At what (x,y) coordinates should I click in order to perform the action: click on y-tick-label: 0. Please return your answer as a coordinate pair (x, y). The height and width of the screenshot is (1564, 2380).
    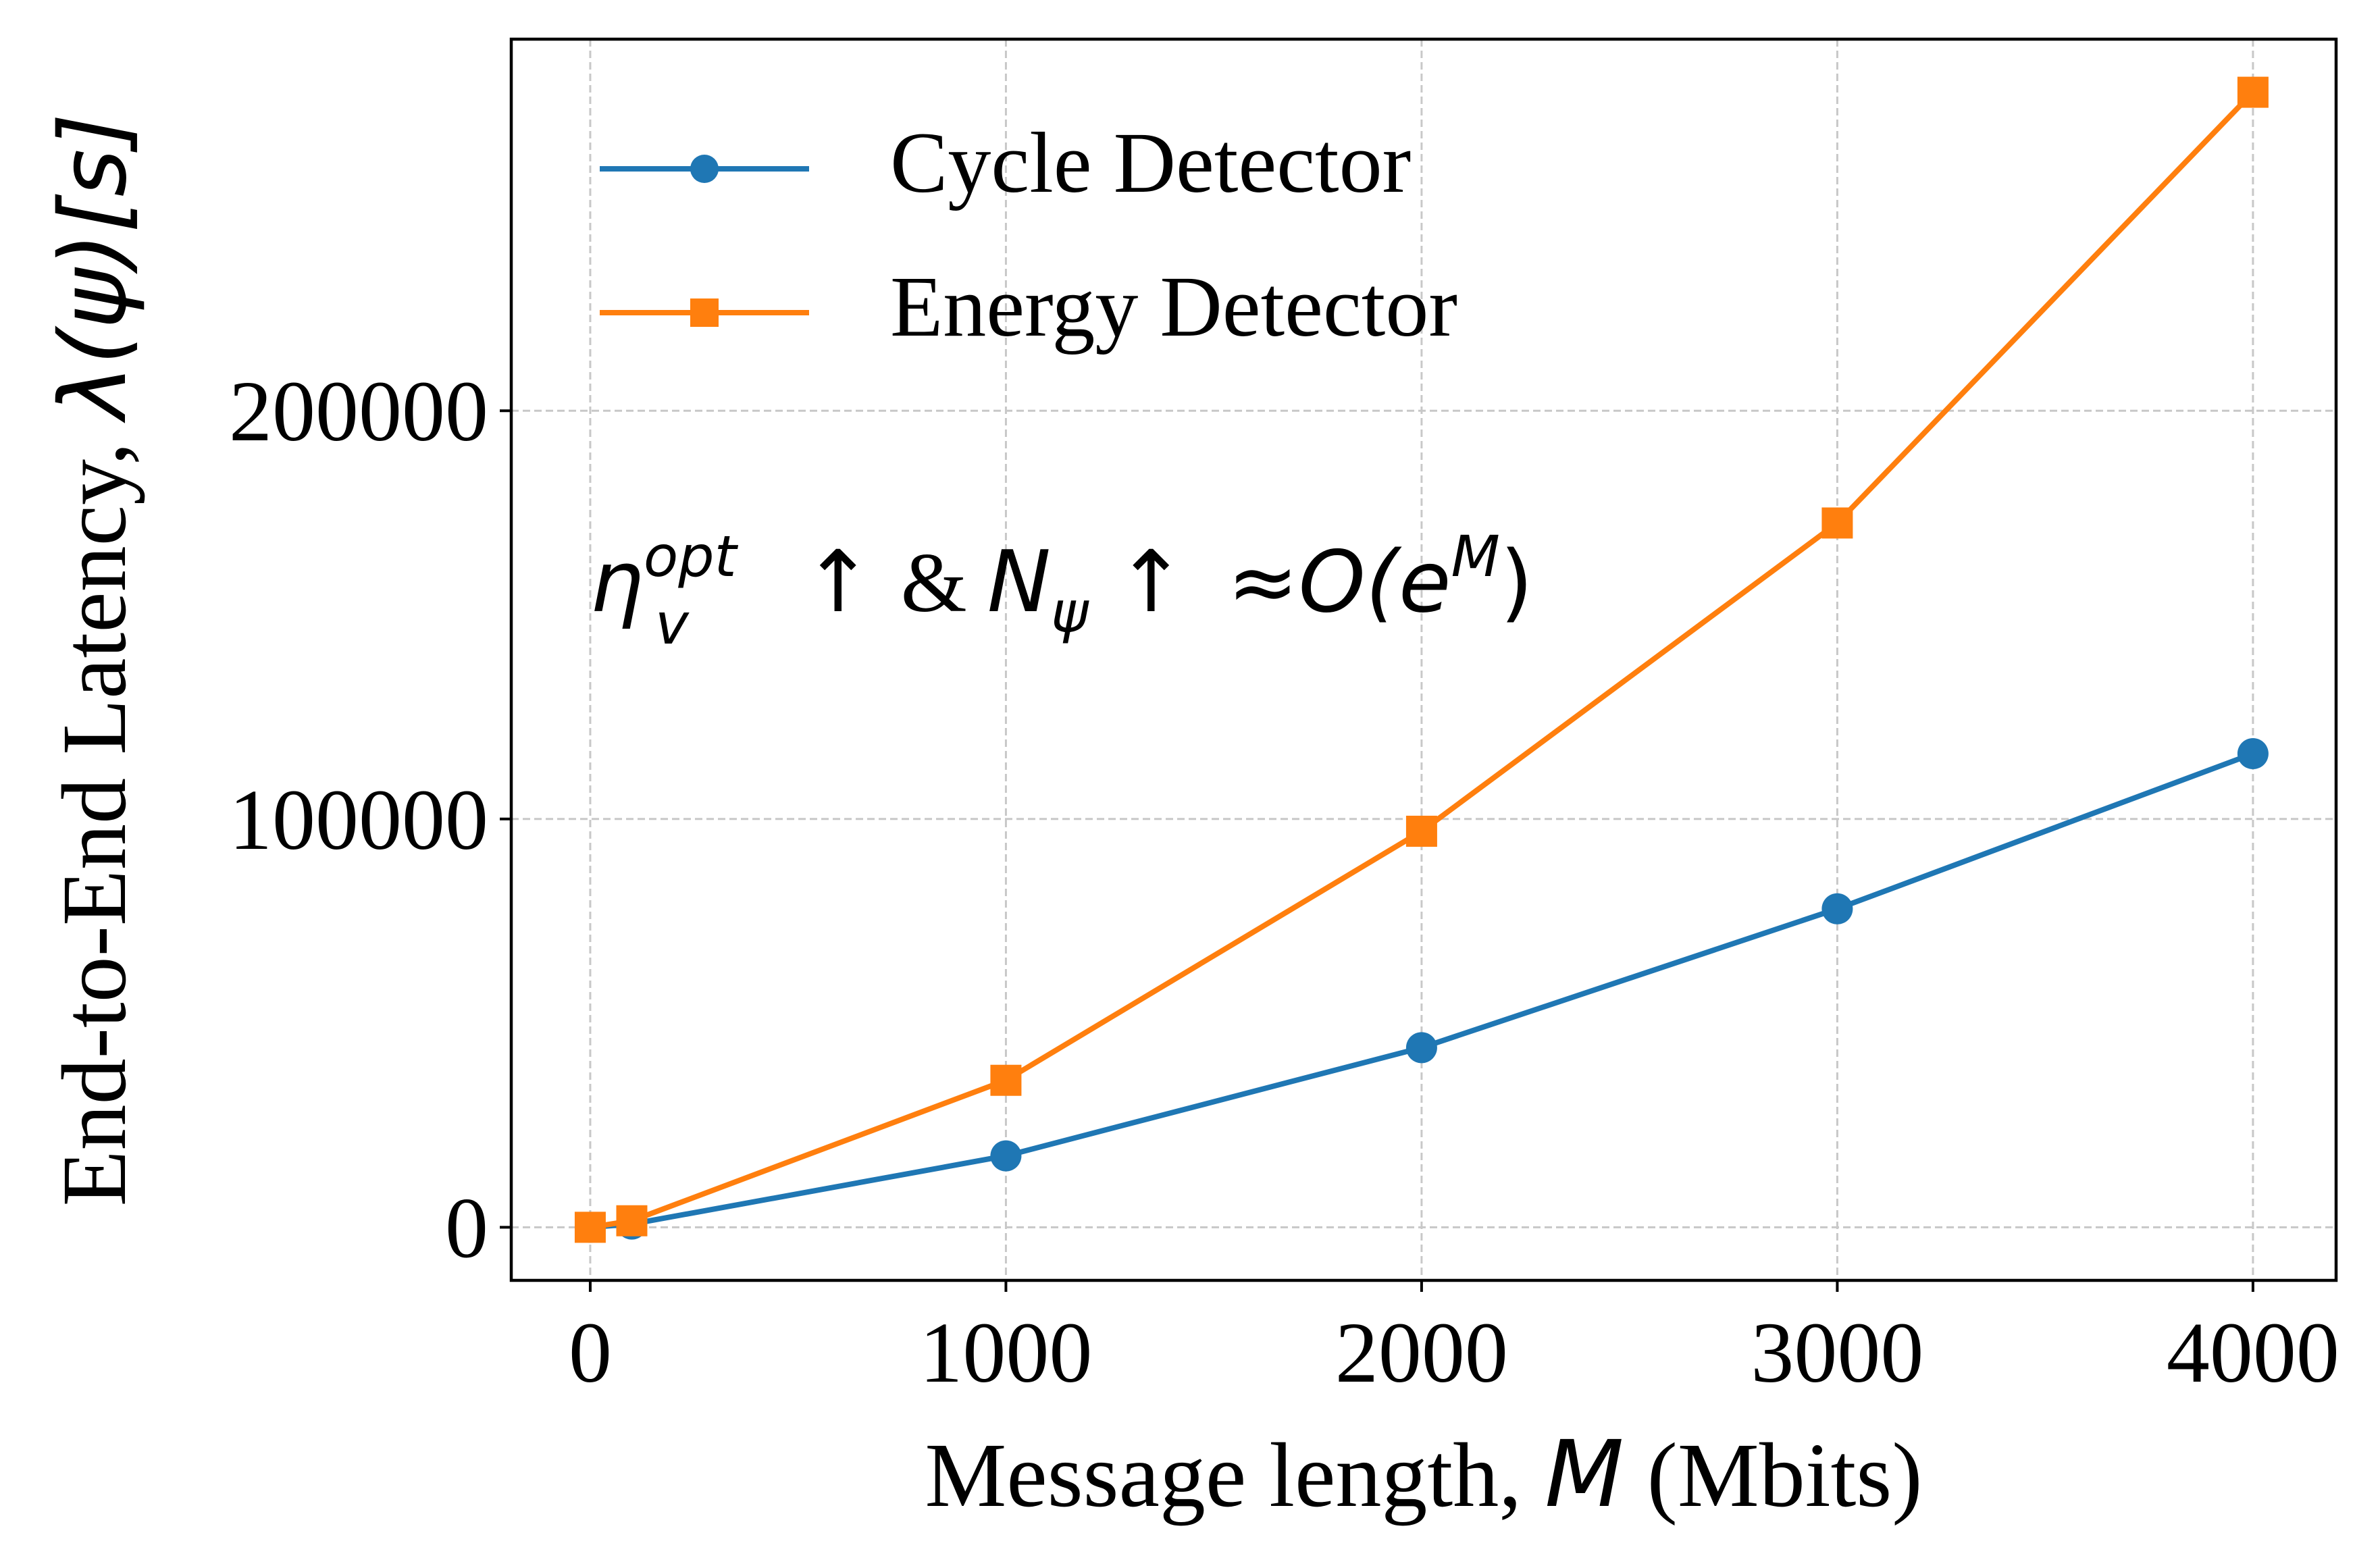
    Looking at the image, I should click on (466, 1228).